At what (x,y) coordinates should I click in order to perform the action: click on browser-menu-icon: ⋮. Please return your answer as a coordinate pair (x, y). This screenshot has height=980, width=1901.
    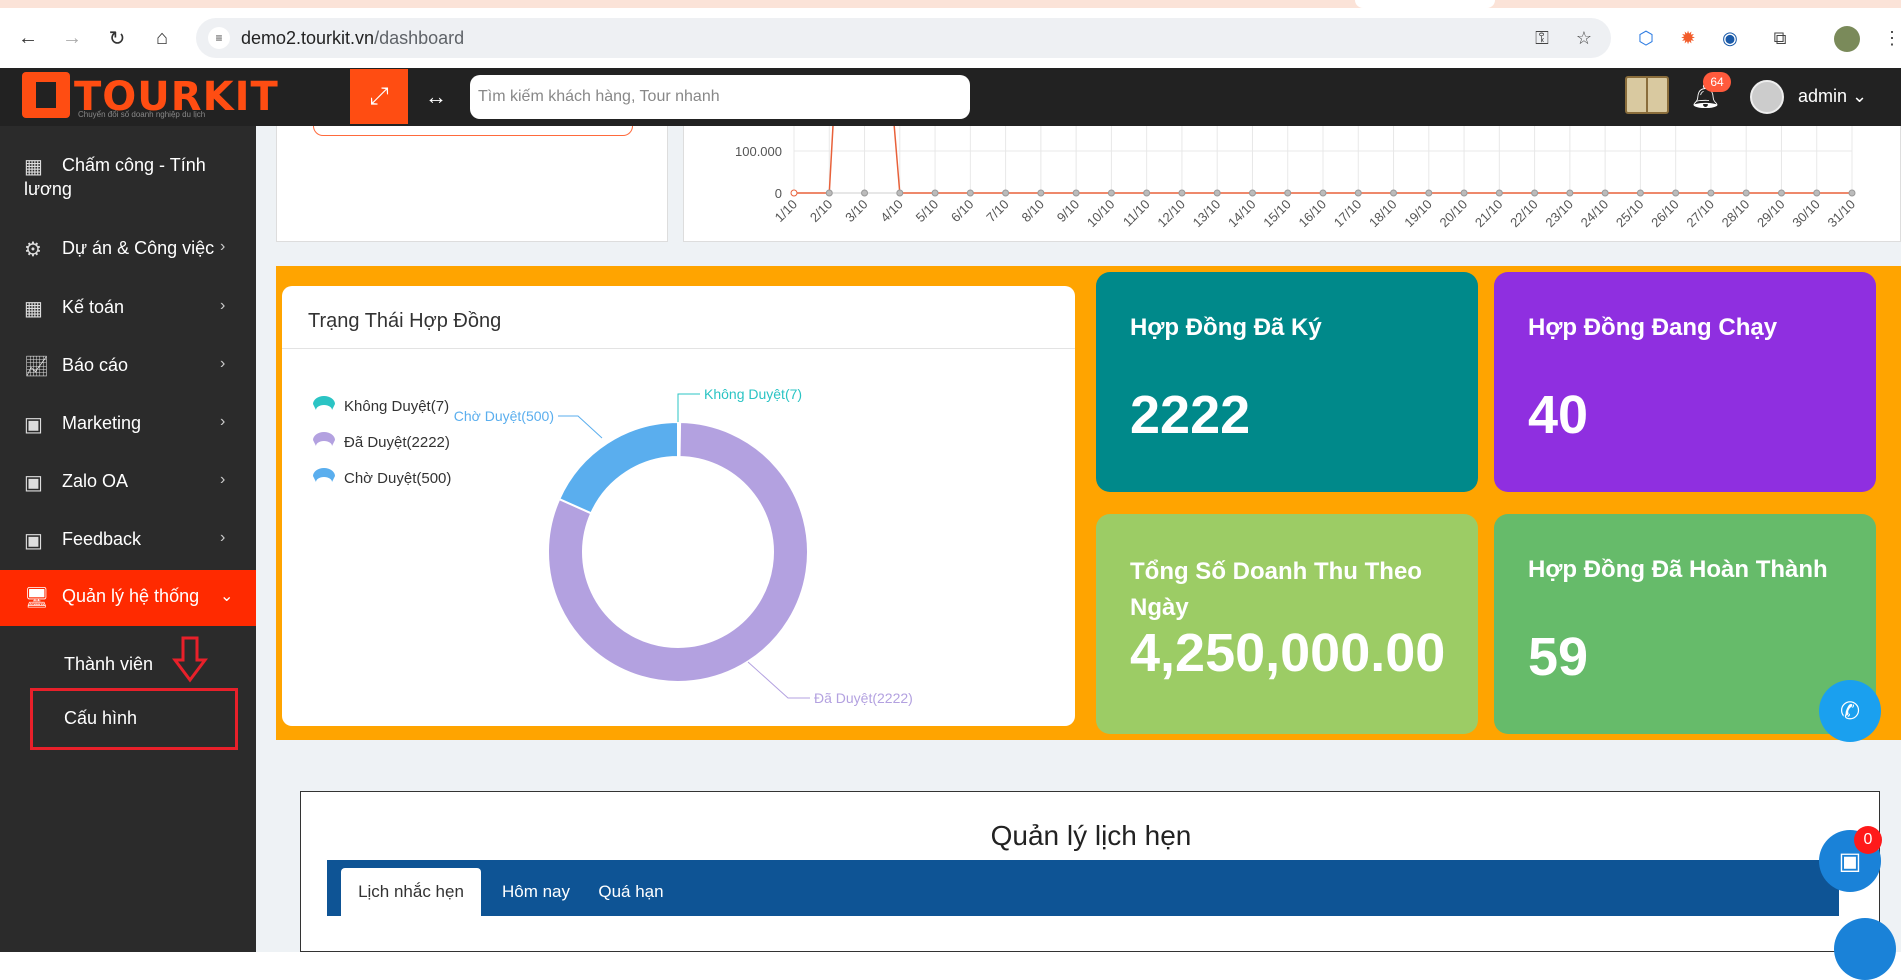
    Looking at the image, I should click on (1892, 37).